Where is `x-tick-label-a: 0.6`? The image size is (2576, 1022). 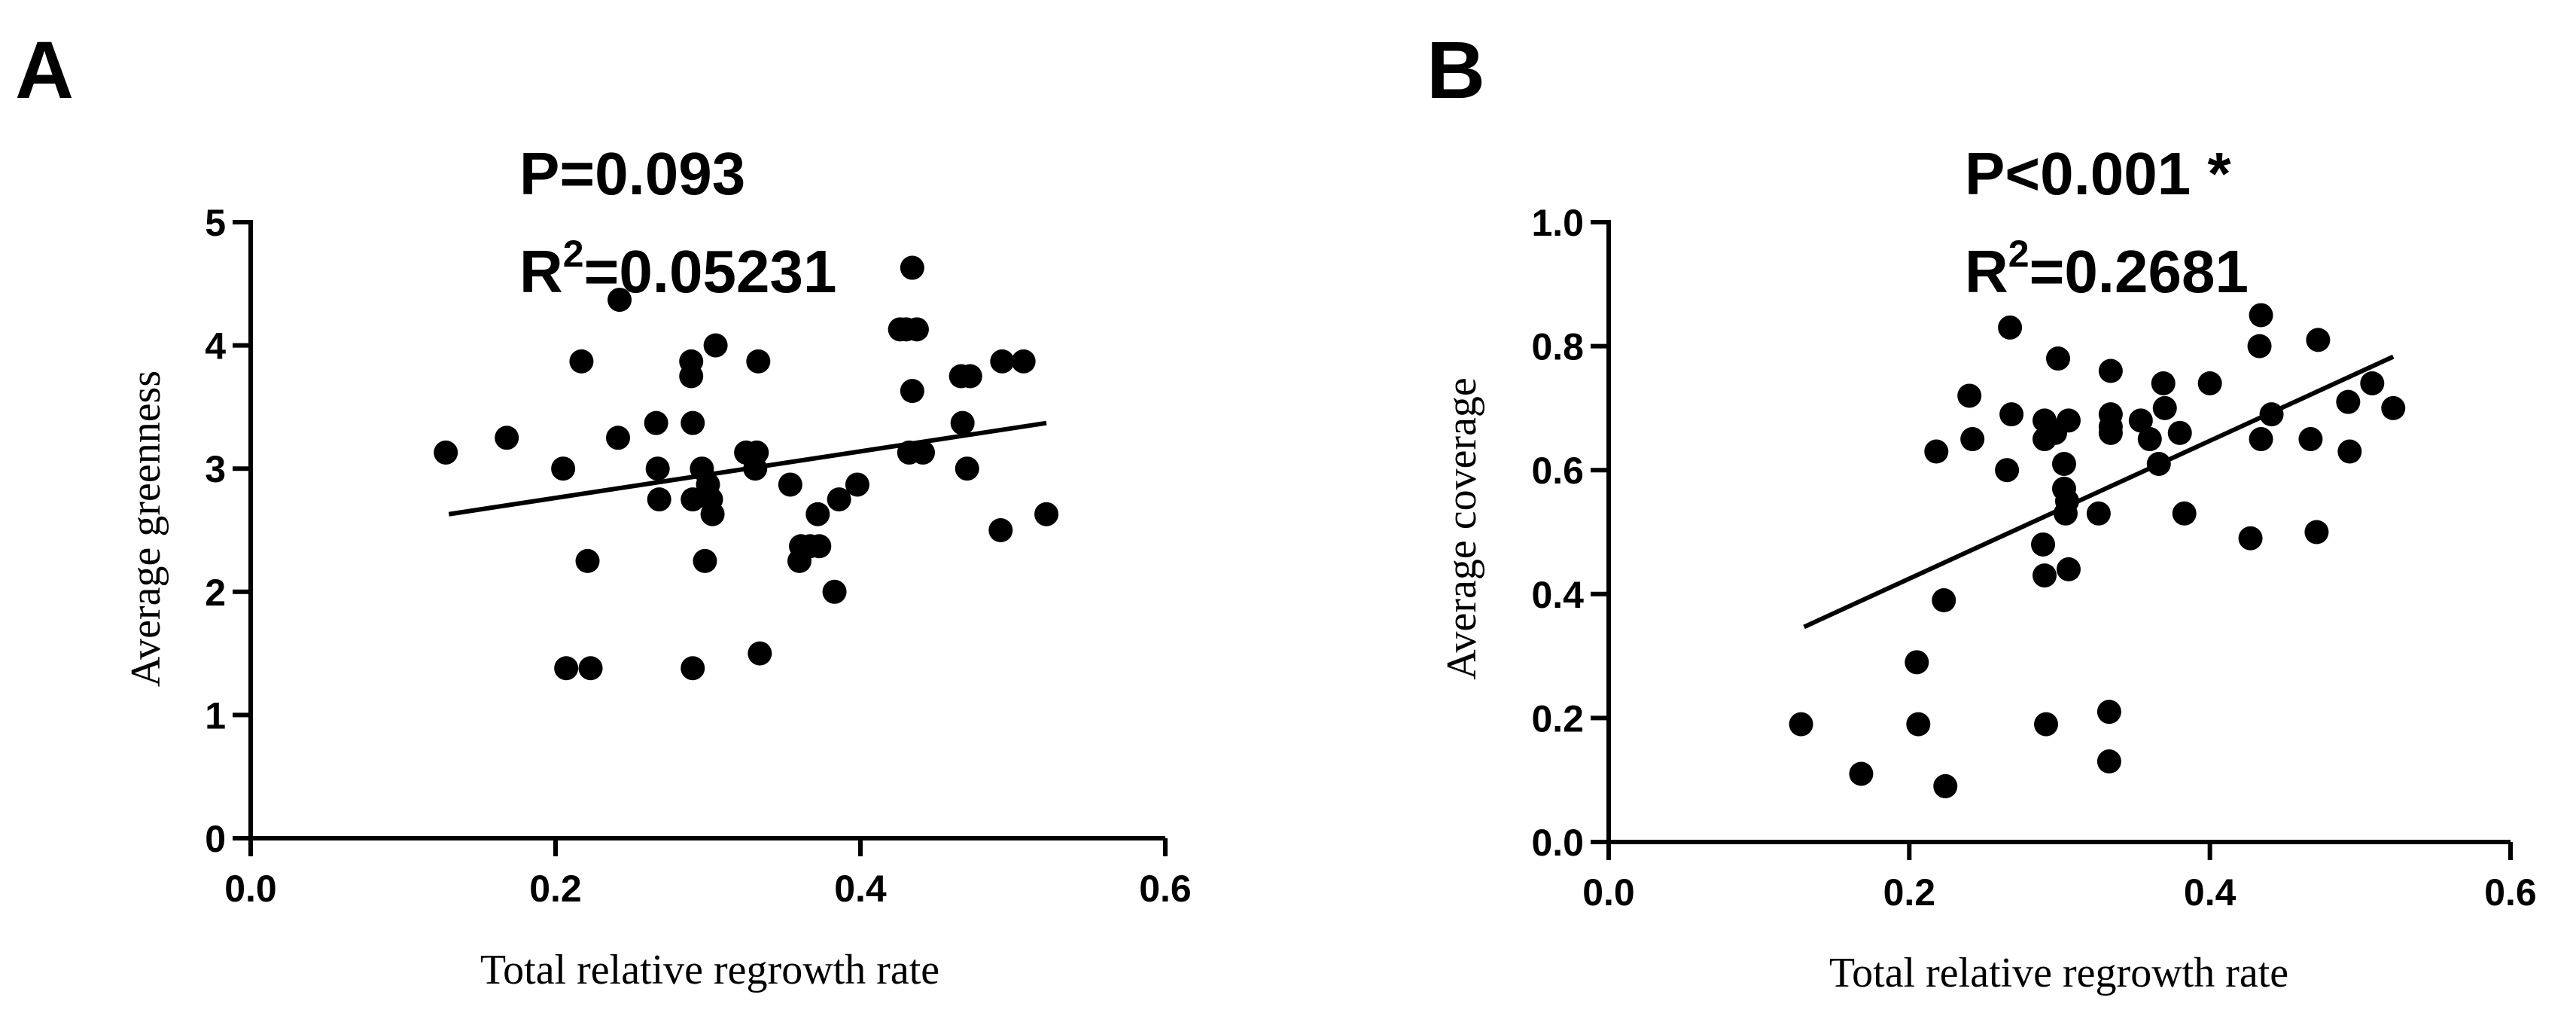
x-tick-label-a: 0.6 is located at coordinates (1165, 889).